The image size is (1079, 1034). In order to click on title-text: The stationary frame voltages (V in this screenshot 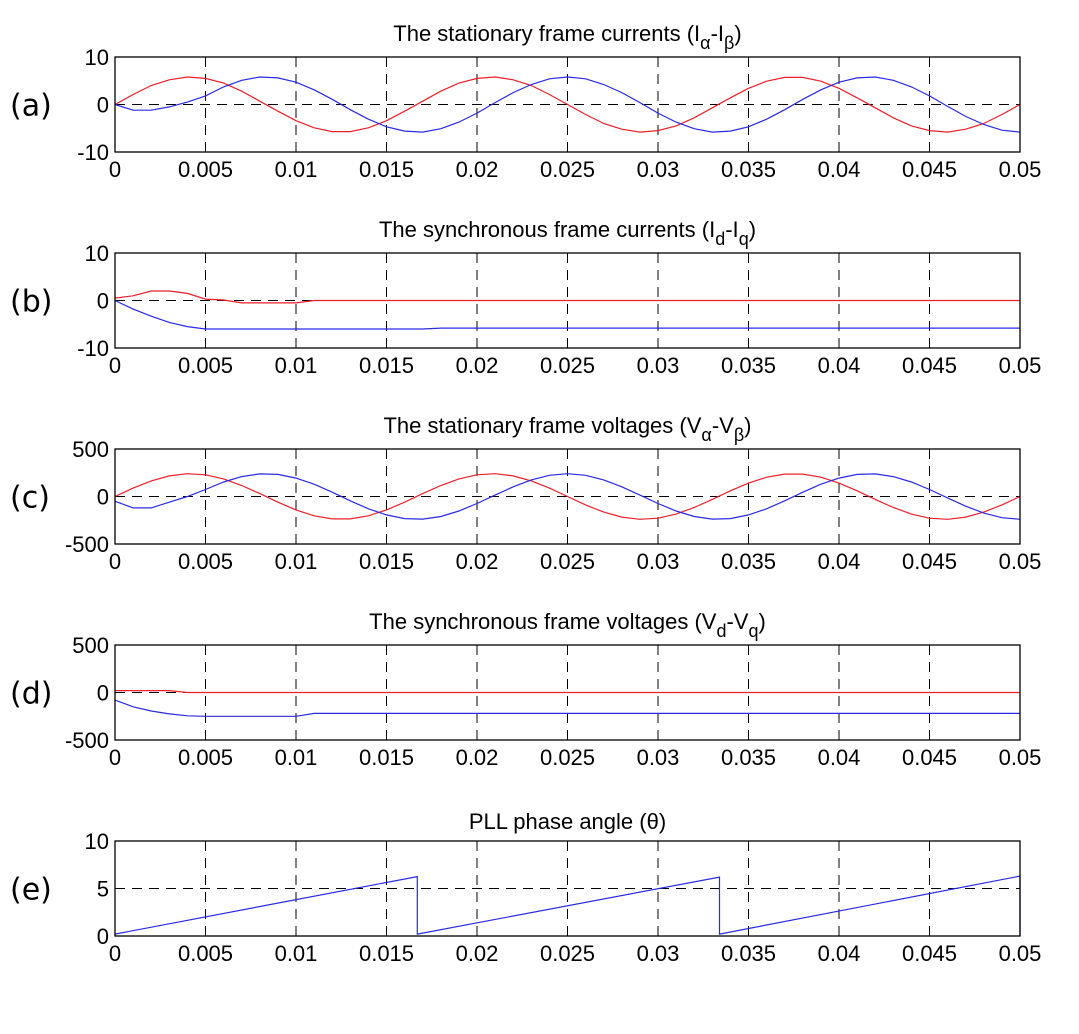, I will do `click(542, 425)`.